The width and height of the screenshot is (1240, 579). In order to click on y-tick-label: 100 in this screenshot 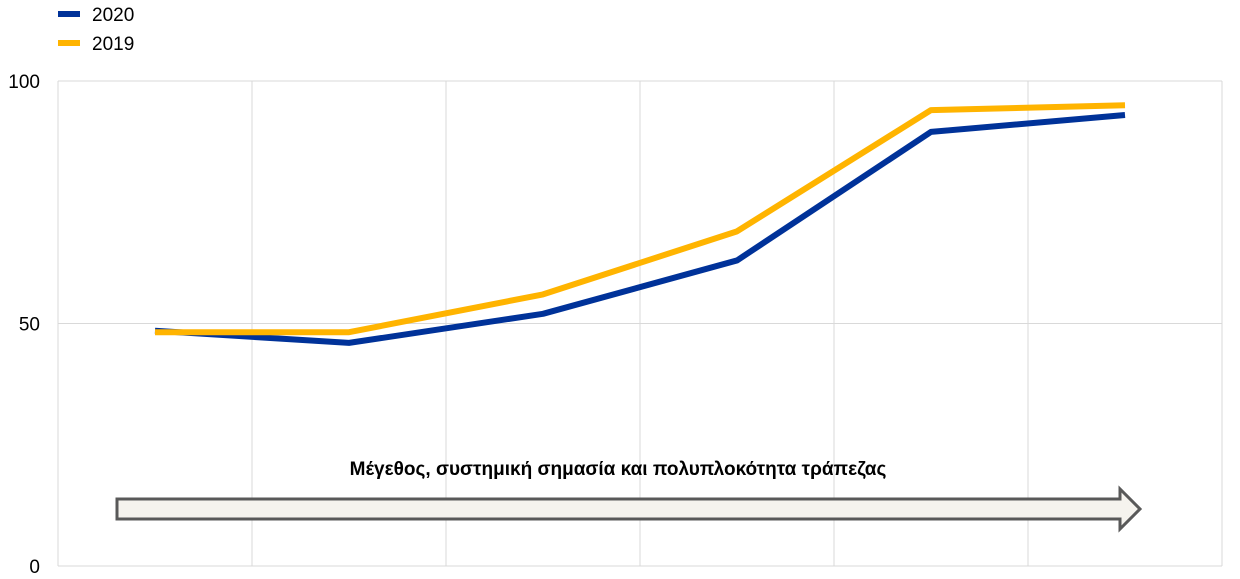, I will do `click(24, 82)`.